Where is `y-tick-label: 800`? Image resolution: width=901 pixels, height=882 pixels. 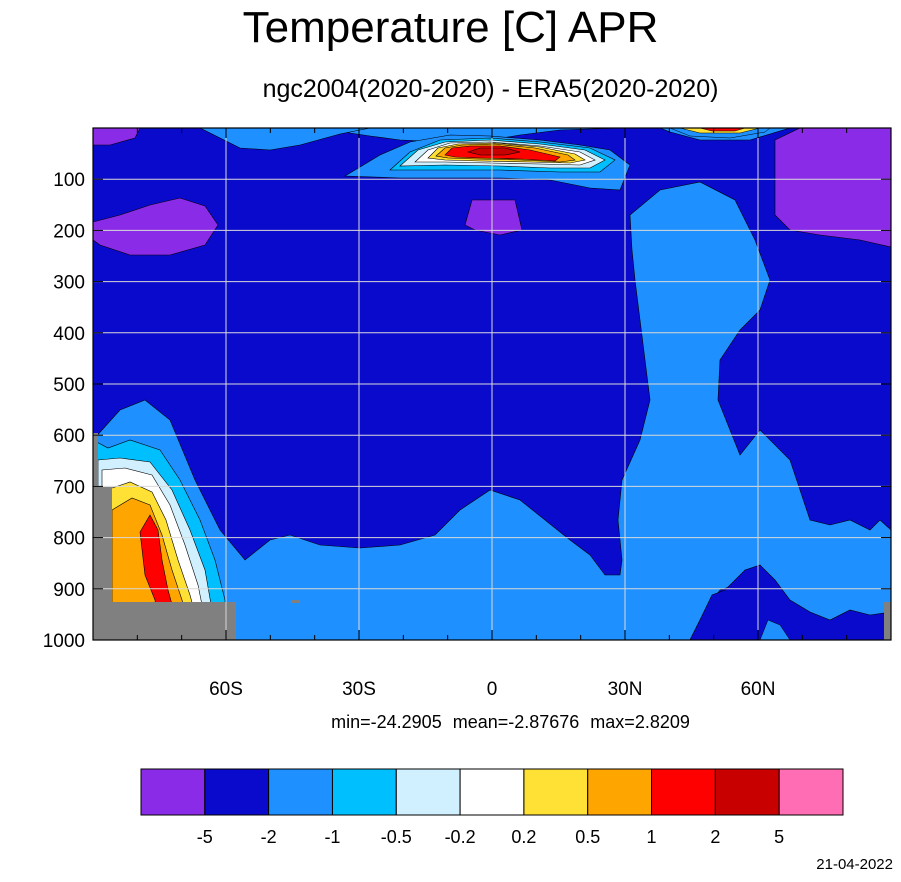
y-tick-label: 800 is located at coordinates (69, 539).